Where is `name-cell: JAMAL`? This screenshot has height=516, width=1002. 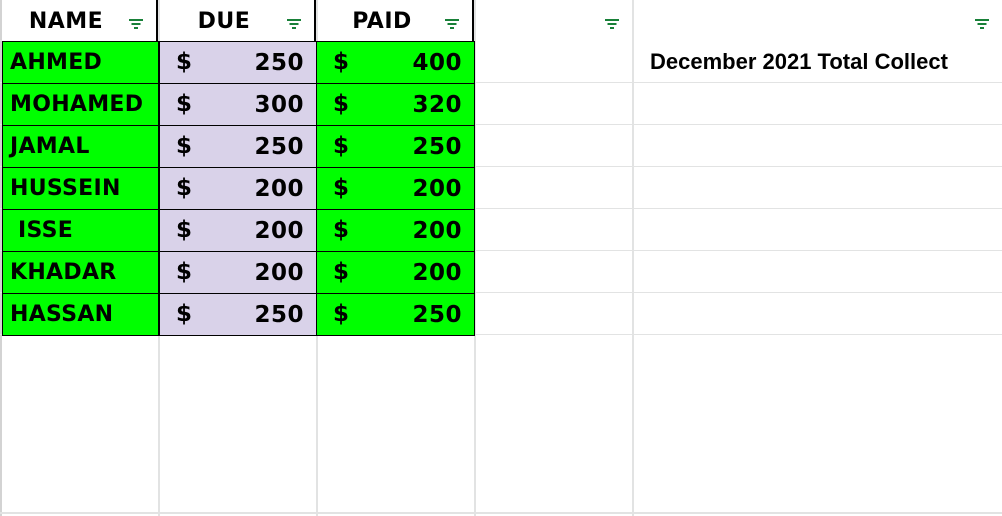
name-cell: JAMAL is located at coordinates (80, 146).